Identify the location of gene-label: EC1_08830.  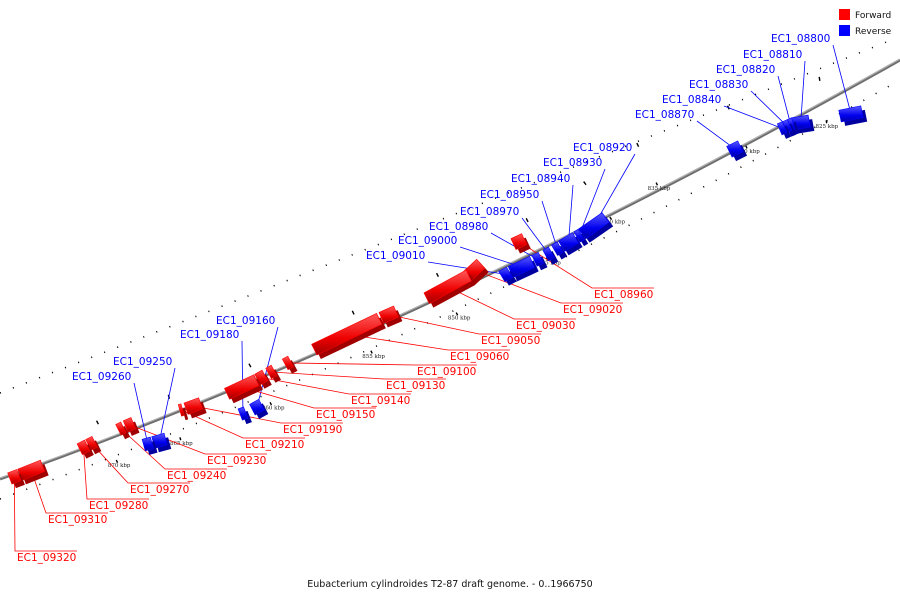
(718, 85).